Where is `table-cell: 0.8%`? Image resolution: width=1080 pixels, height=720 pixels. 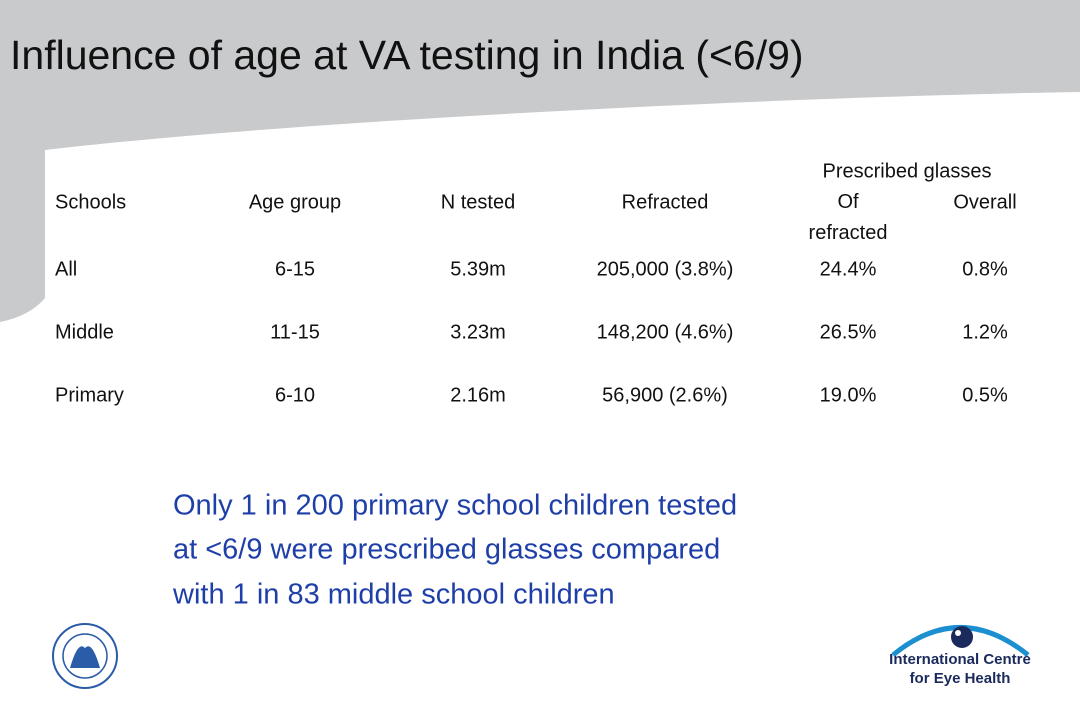
table-cell: 0.8% is located at coordinates (985, 269).